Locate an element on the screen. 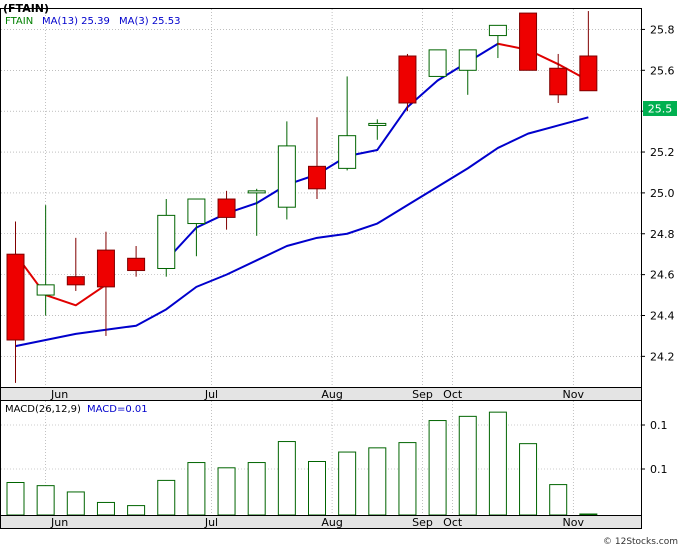 This screenshot has width=680, height=546. legend-item: MA(13) 25.39 is located at coordinates (76, 21).